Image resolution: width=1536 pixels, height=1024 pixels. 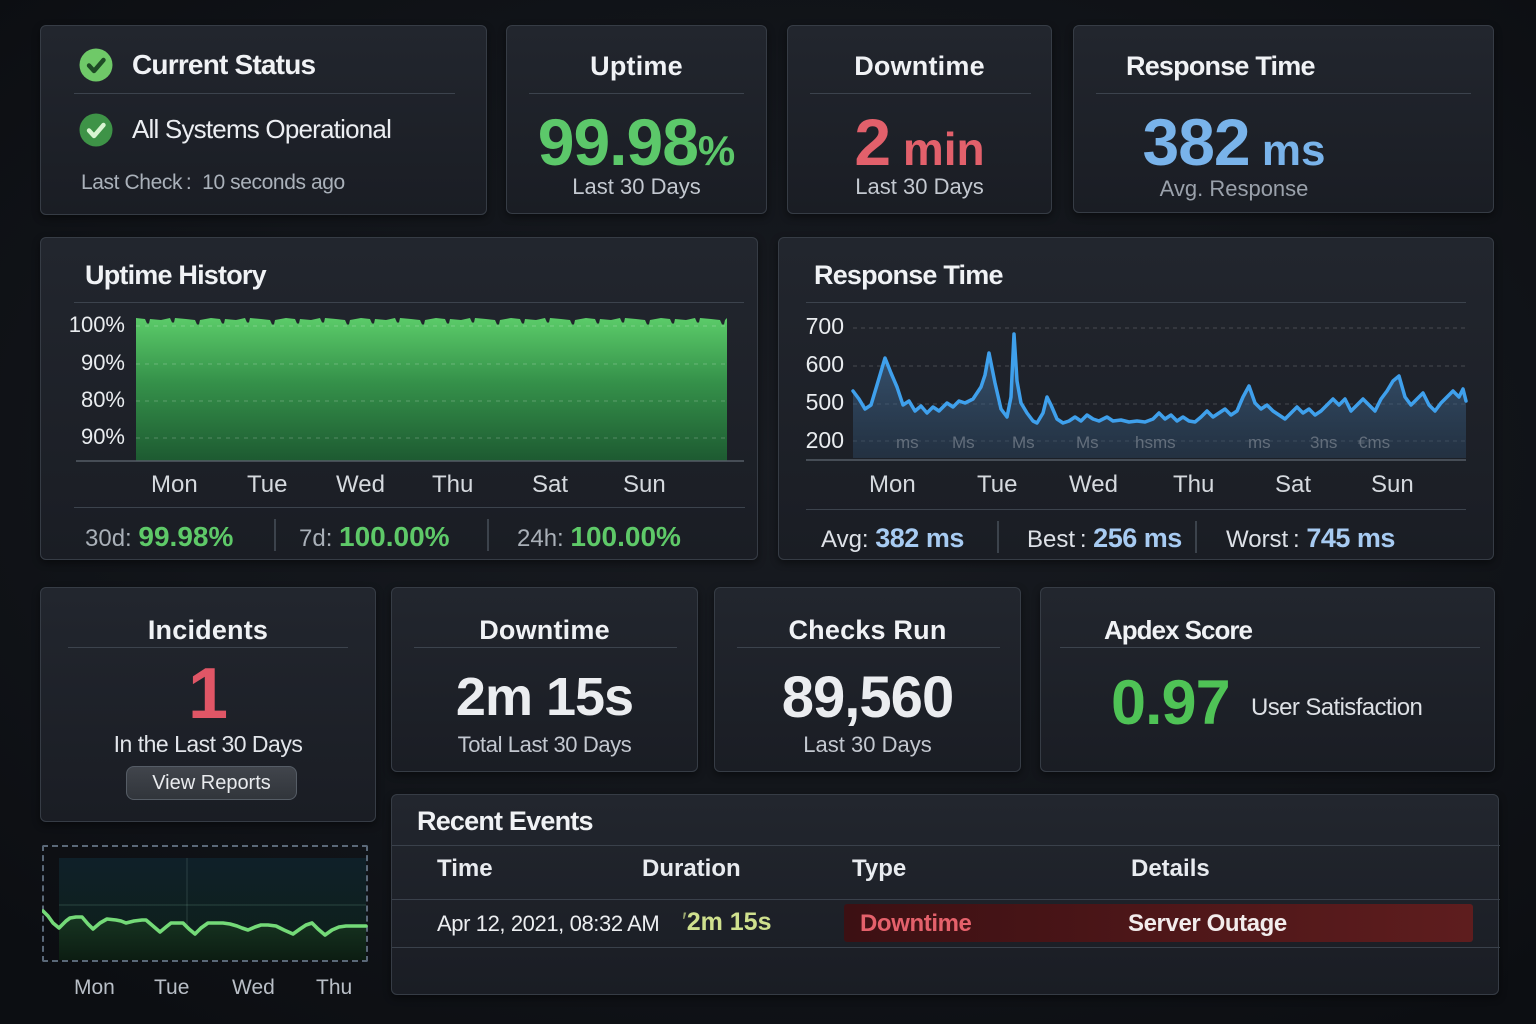 What do you see at coordinates (1323, 442) in the screenshot?
I see `svg-text: 3ns` at bounding box center [1323, 442].